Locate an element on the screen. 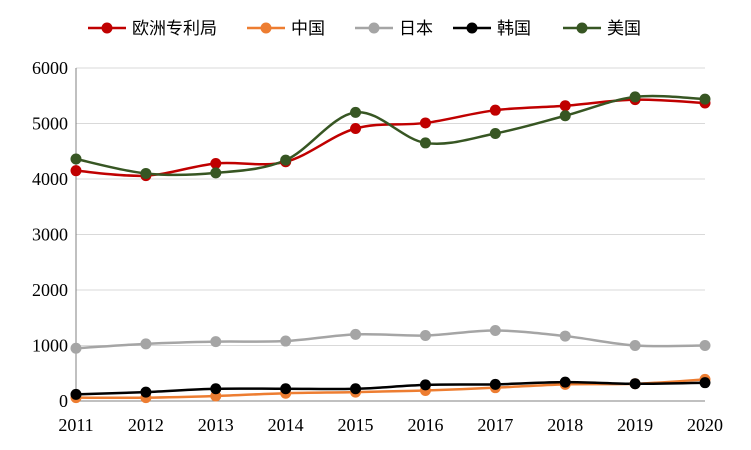  legend-item-0: 欧洲专利局 is located at coordinates (152, 29).